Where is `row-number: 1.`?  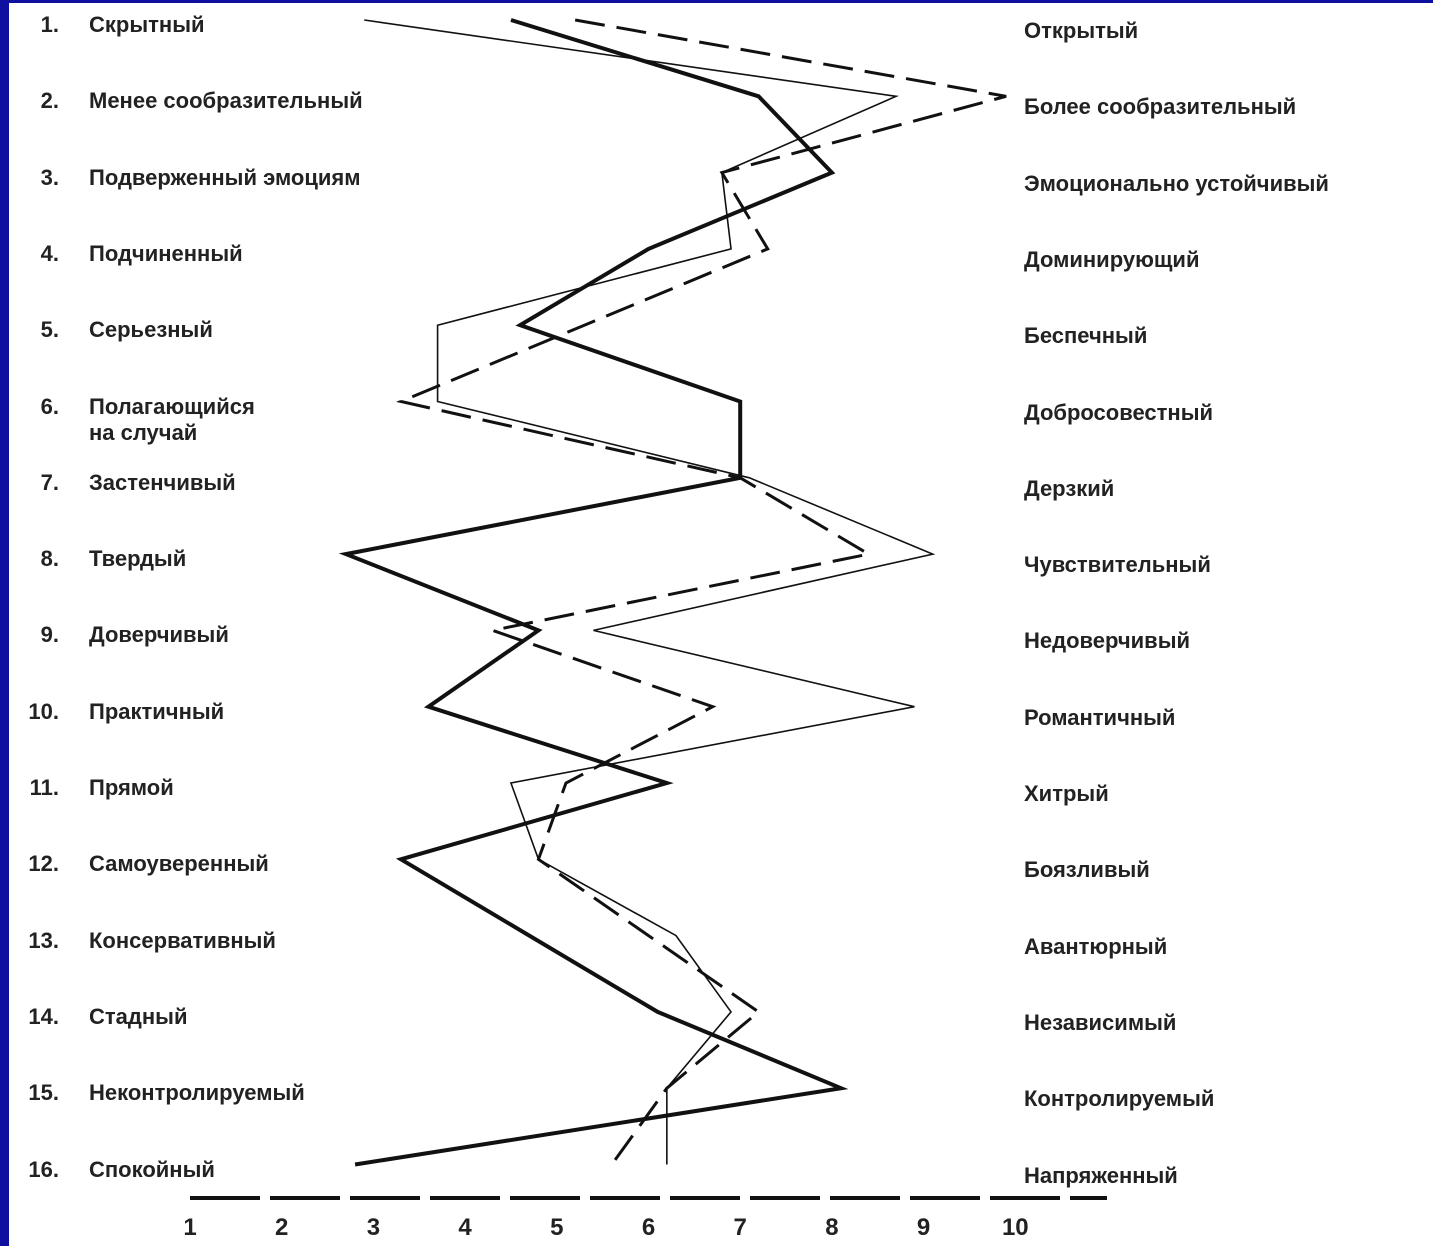
row-number: 1. is located at coordinates (49, 24).